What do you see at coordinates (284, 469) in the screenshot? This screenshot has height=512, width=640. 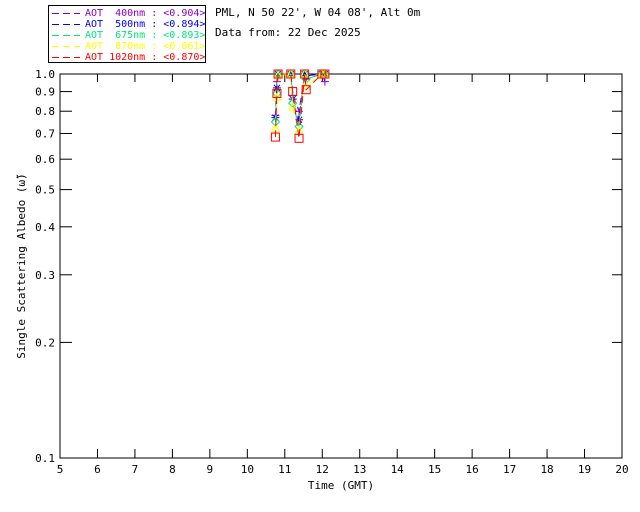 I see `x-tick-label: 11` at bounding box center [284, 469].